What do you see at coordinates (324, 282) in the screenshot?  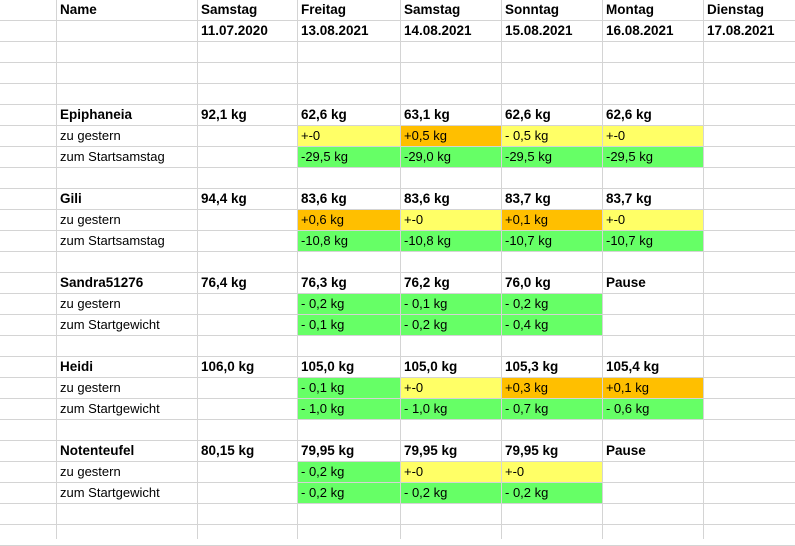 I see `weight-cell: 76,3 kg` at bounding box center [324, 282].